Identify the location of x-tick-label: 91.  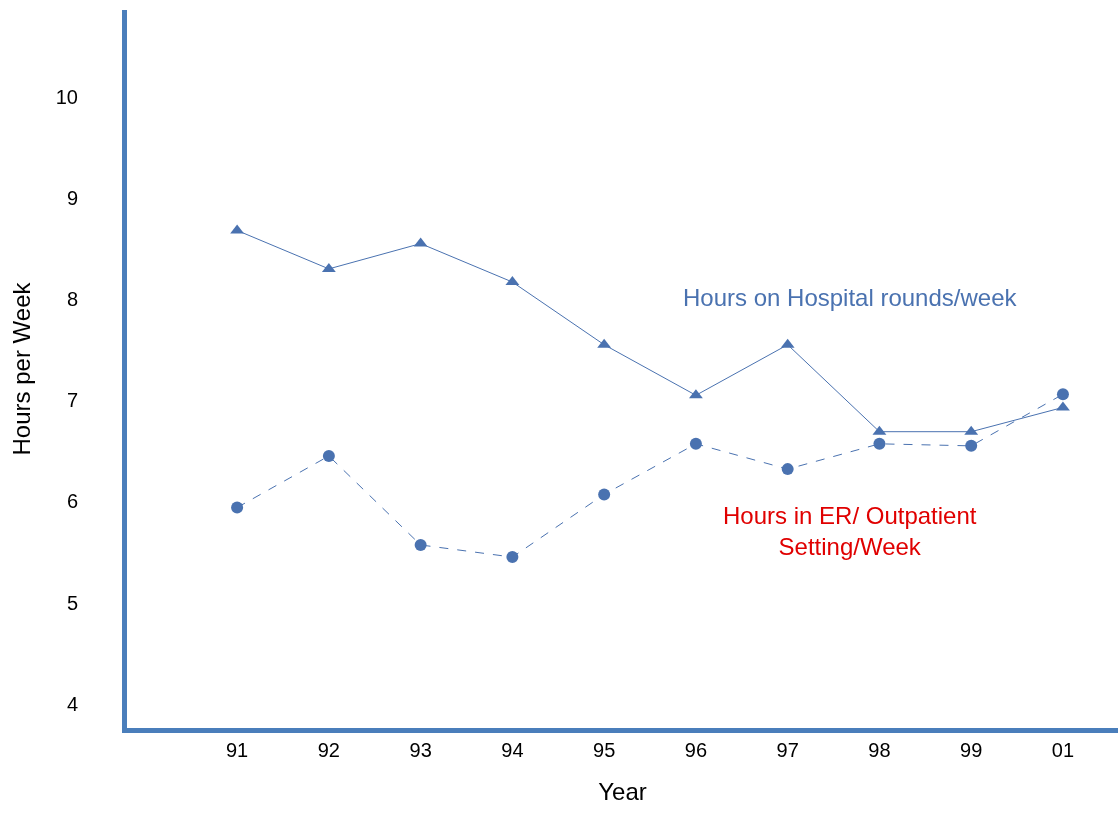
(237, 750).